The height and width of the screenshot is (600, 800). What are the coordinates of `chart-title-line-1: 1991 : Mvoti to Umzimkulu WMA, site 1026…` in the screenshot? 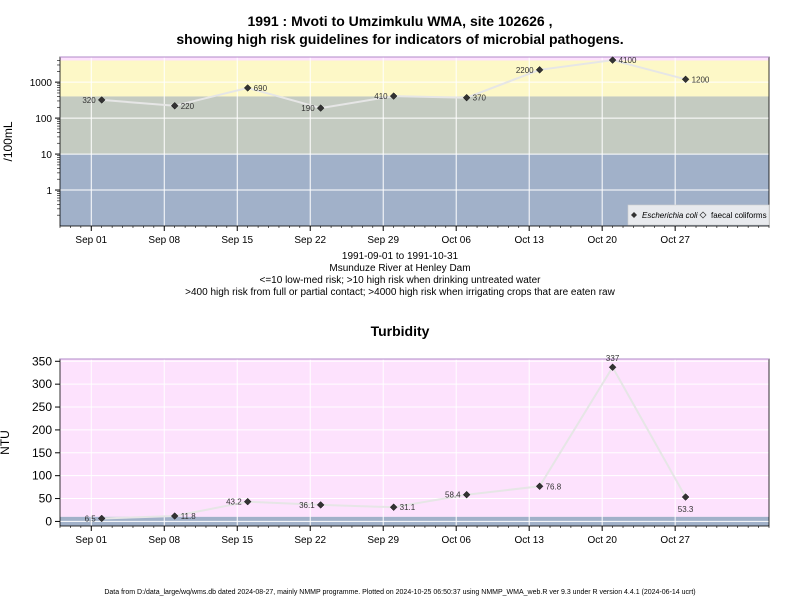 It's located at (400, 21).